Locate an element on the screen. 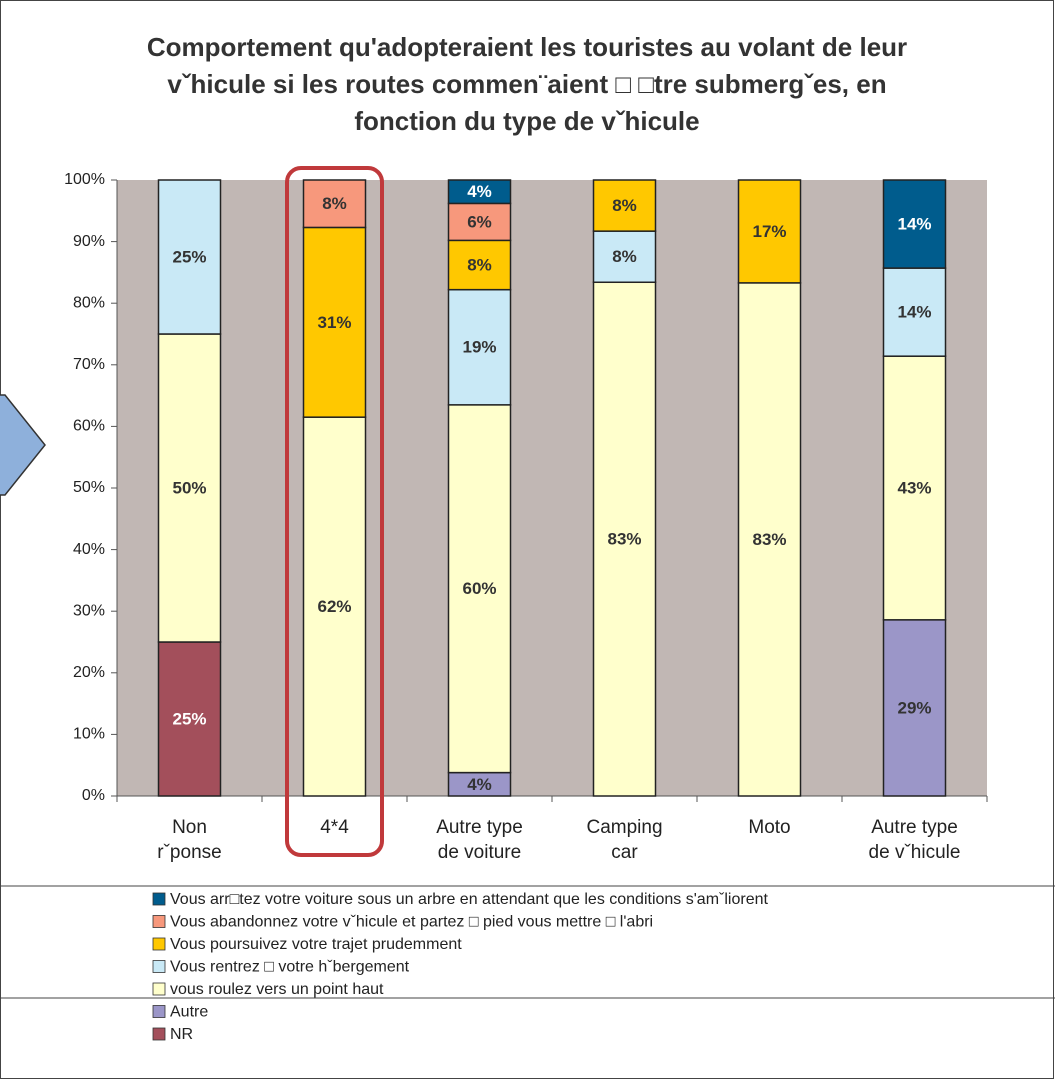 Image resolution: width=1055 pixels, height=1080 pixels. data-label: 17% is located at coordinates (769, 231).